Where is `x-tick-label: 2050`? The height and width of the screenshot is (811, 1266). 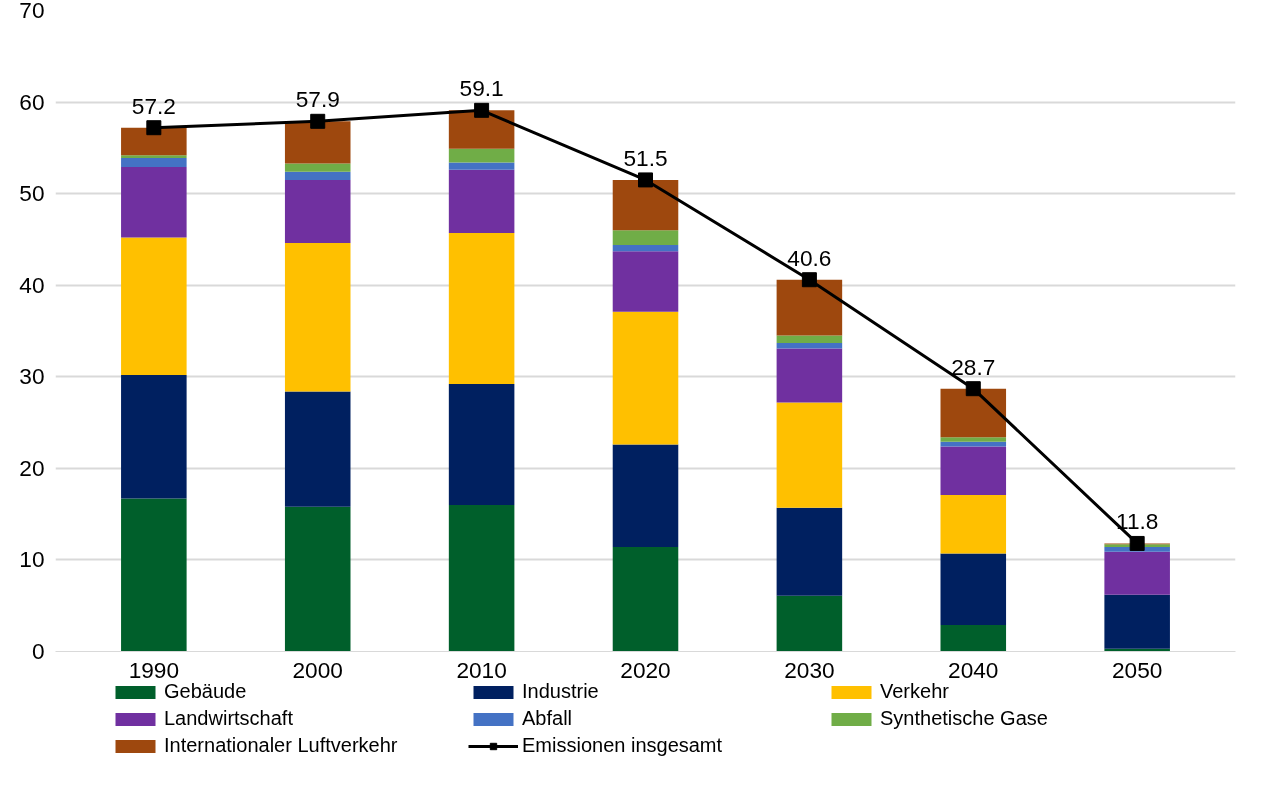 x-tick-label: 2050 is located at coordinates (1137, 669).